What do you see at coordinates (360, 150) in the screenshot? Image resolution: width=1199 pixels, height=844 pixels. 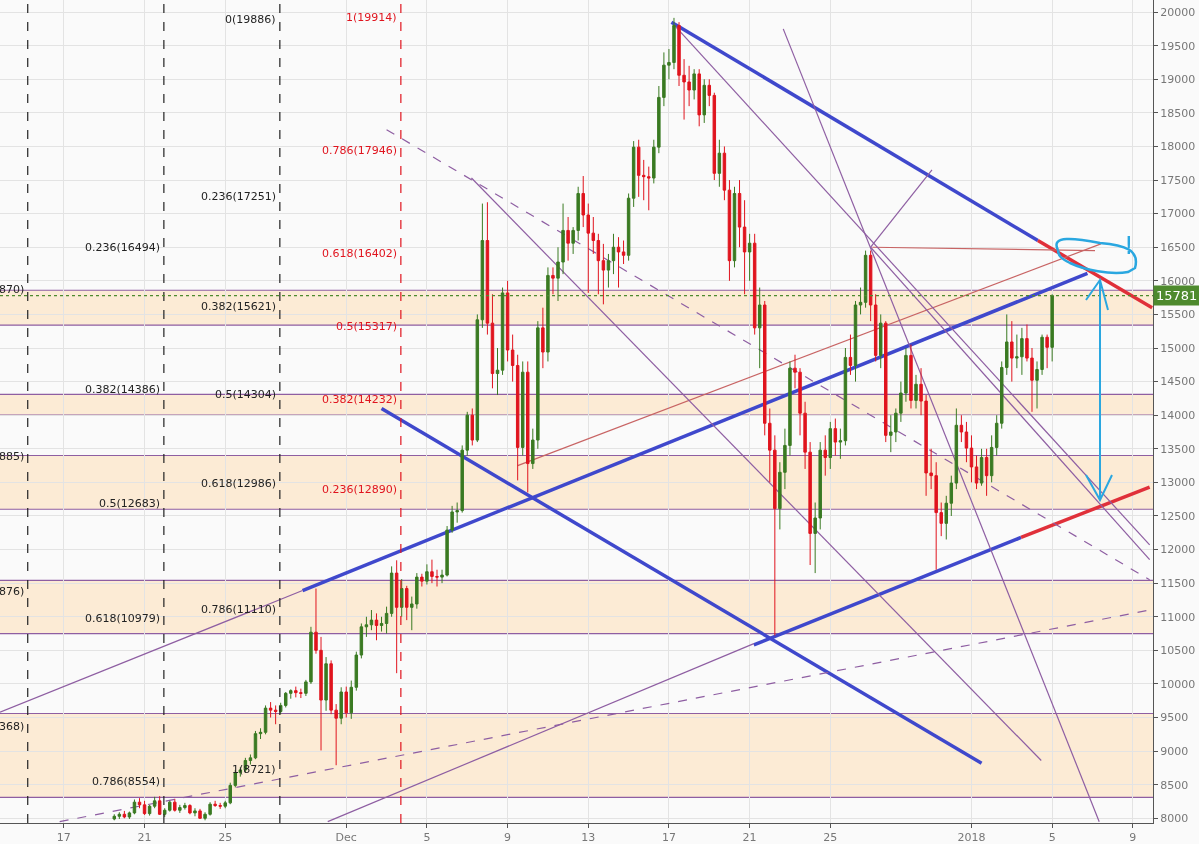 I see `annotation: 0.786(17946)` at bounding box center [360, 150].